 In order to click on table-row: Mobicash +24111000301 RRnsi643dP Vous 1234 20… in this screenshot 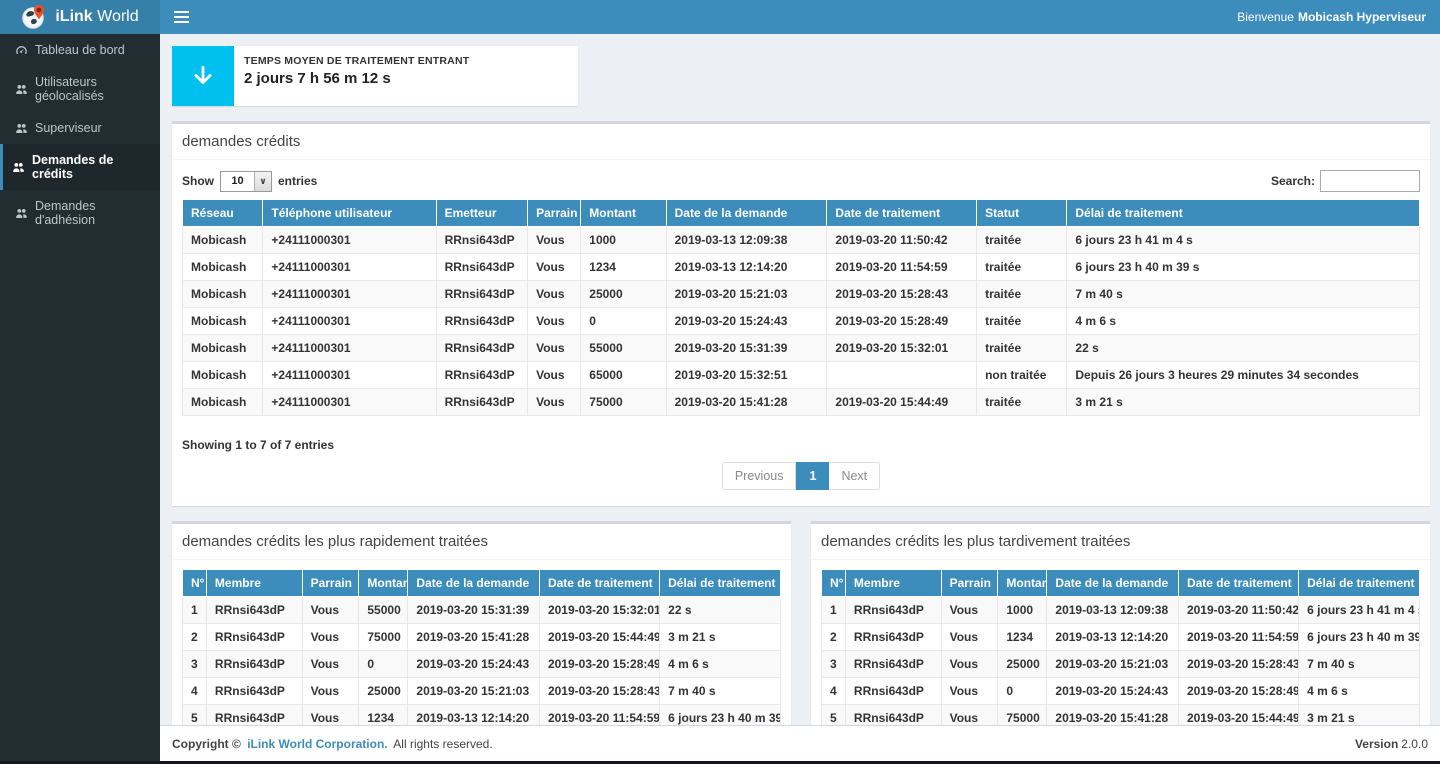, I will do `click(800, 267)`.